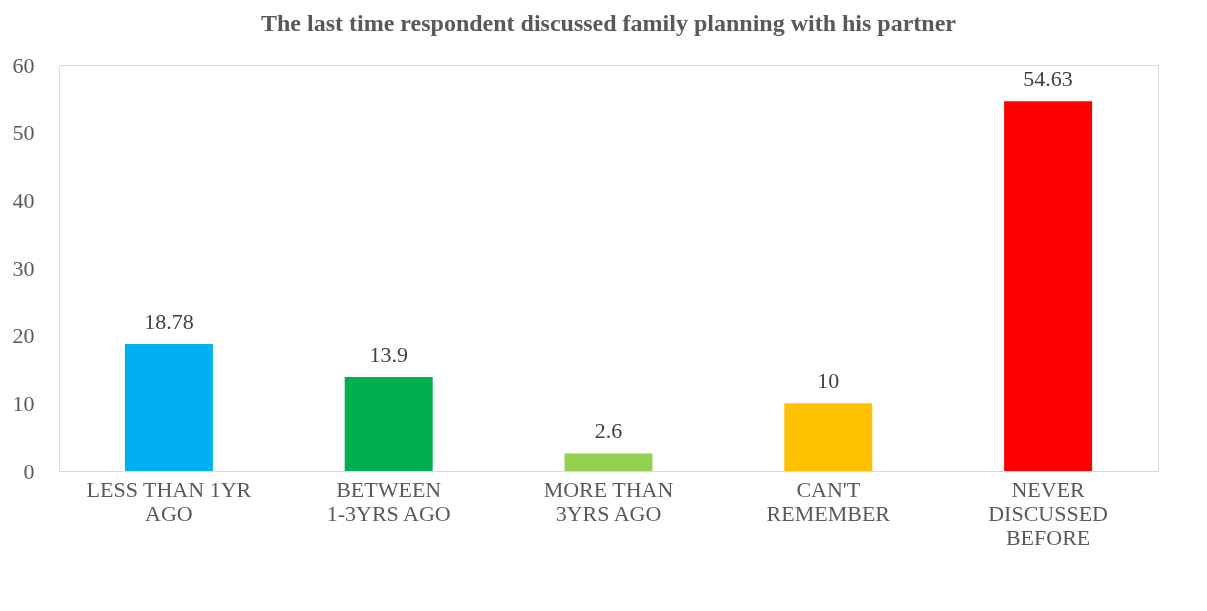 The height and width of the screenshot is (611, 1207). What do you see at coordinates (23, 133) in the screenshot?
I see `y-tick-label: 50` at bounding box center [23, 133].